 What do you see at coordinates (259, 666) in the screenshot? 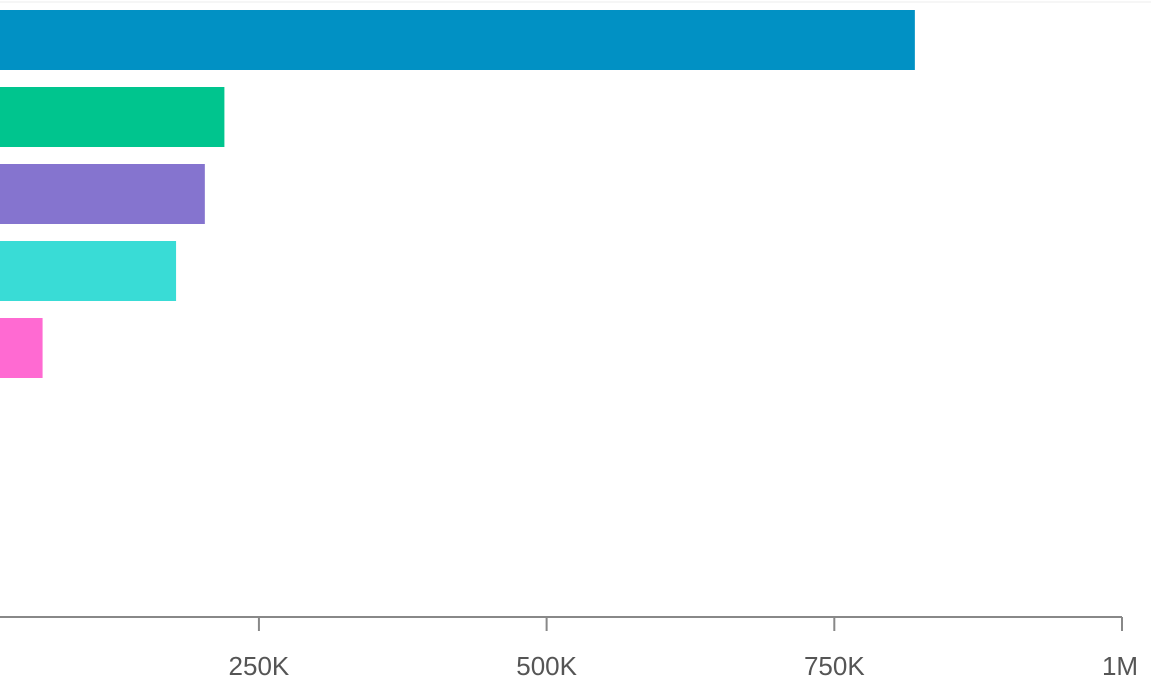
I see `x-tick-label: 250K` at bounding box center [259, 666].